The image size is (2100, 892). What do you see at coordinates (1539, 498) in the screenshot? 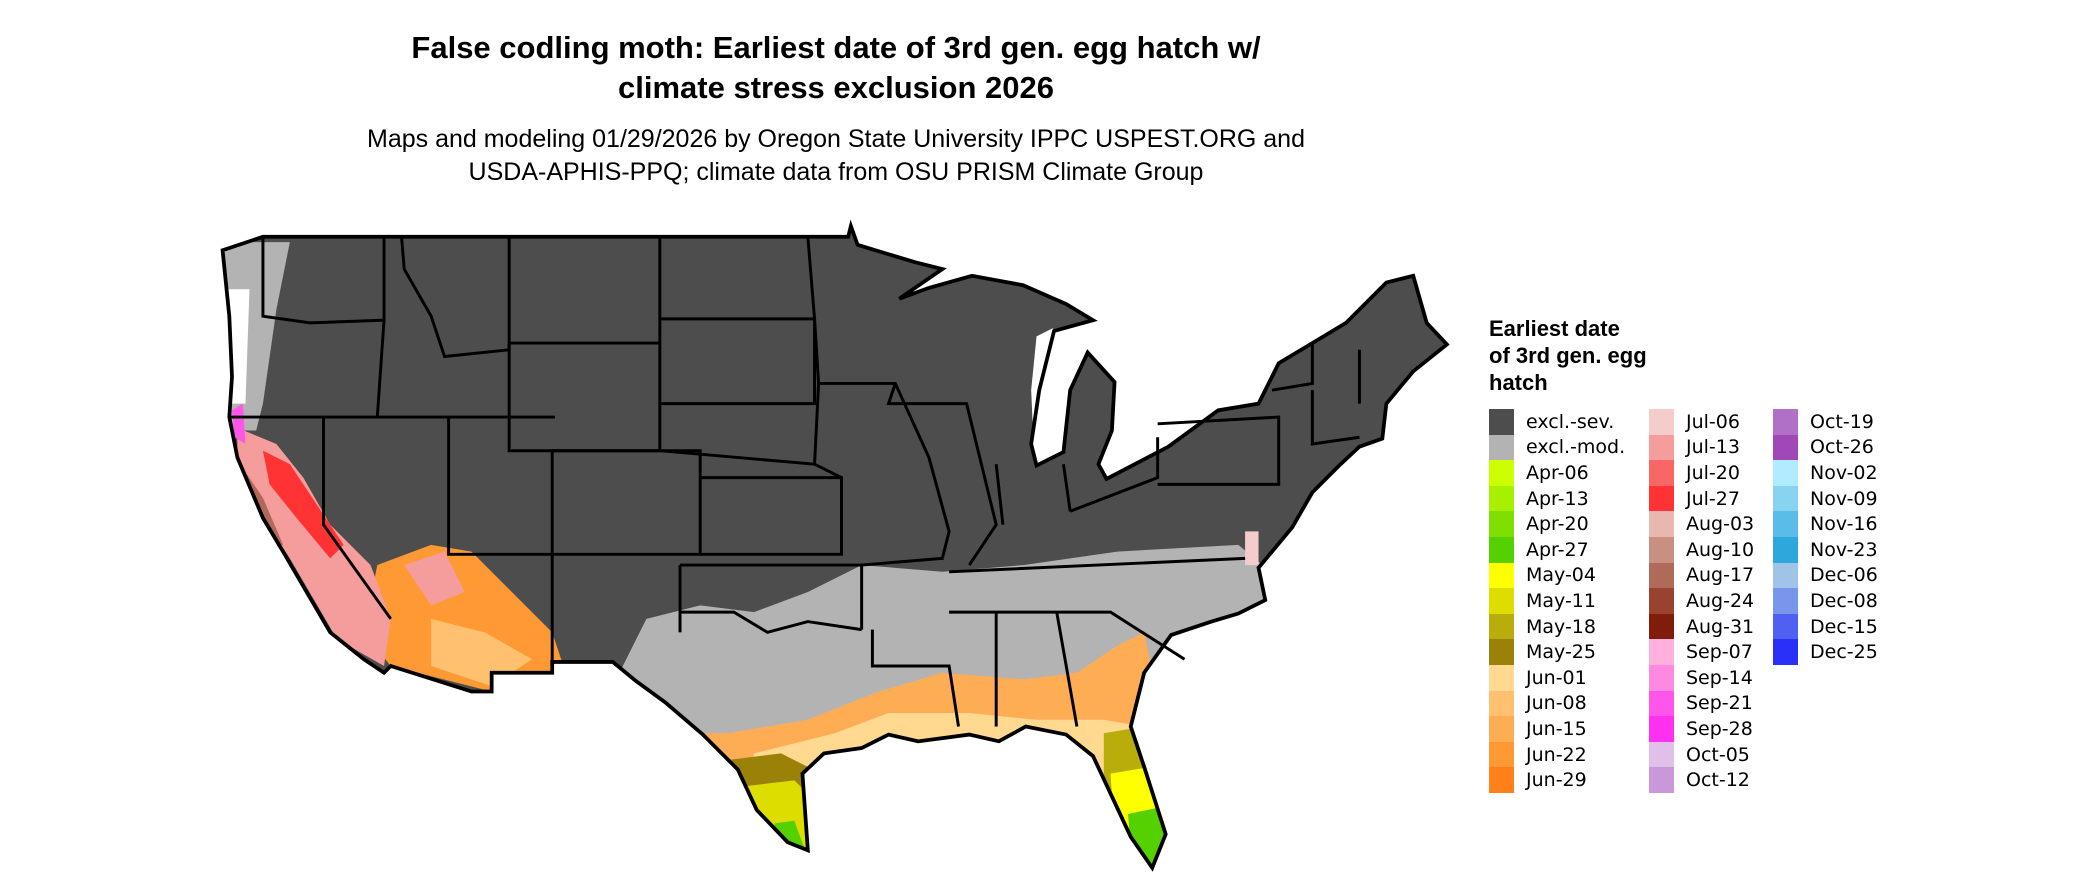
I see `legend-item: Apr-13` at bounding box center [1539, 498].